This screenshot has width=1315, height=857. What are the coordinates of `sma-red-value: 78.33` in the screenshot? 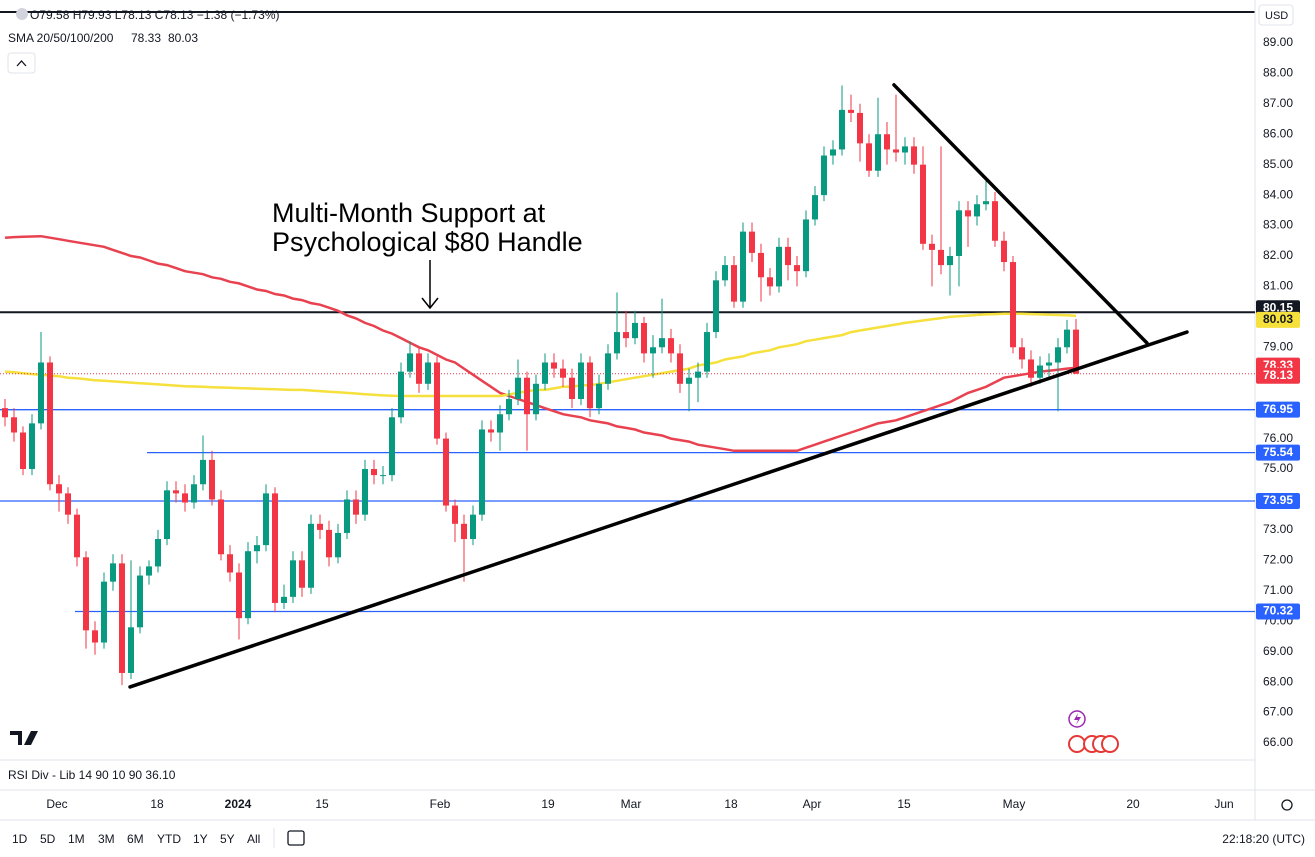 It's located at (146, 38).